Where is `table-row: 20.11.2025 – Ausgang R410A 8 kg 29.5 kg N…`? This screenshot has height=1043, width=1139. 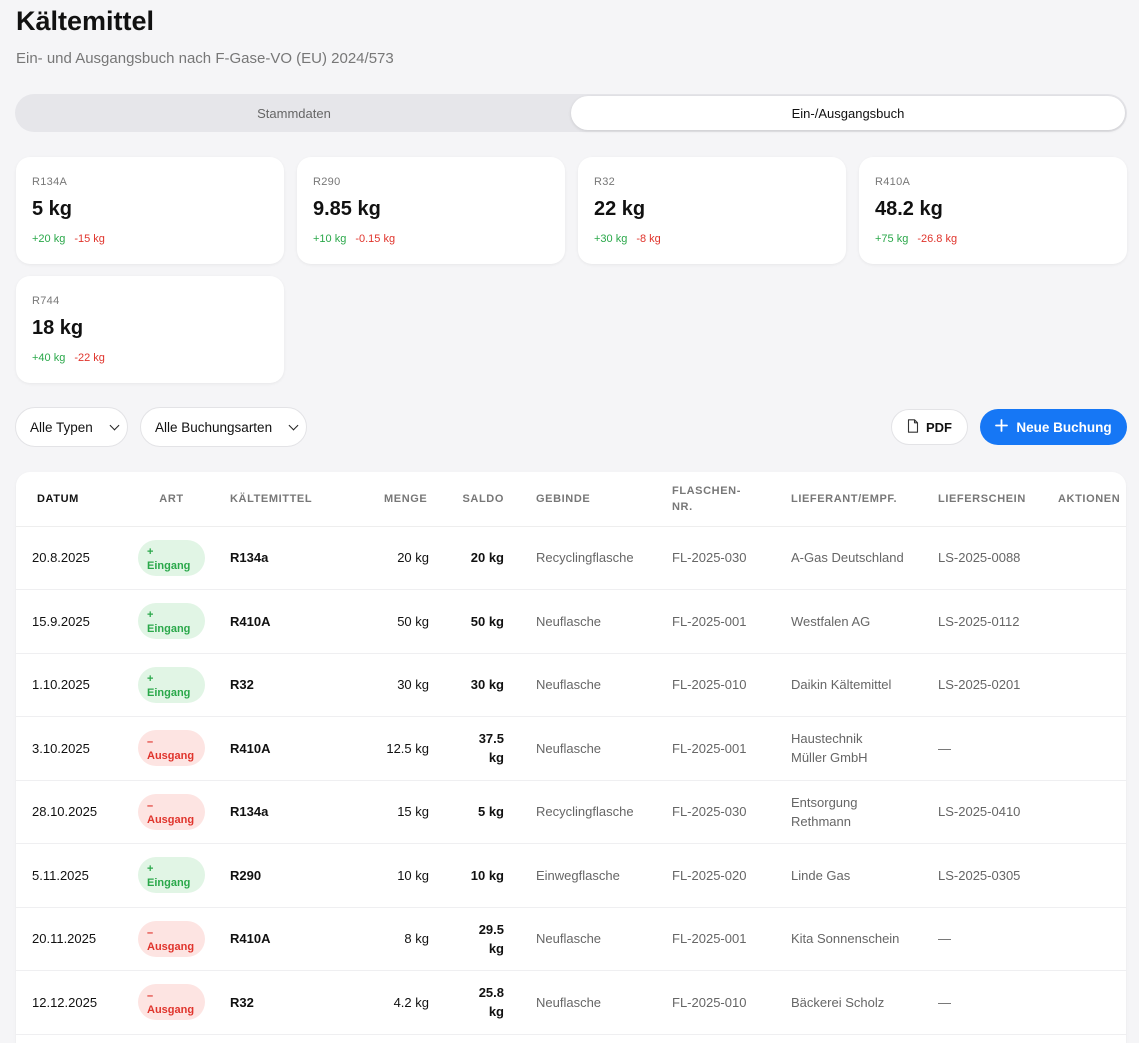
table-row: 20.11.2025 – Ausgang R410A 8 kg 29.5 kg N… is located at coordinates (571, 939).